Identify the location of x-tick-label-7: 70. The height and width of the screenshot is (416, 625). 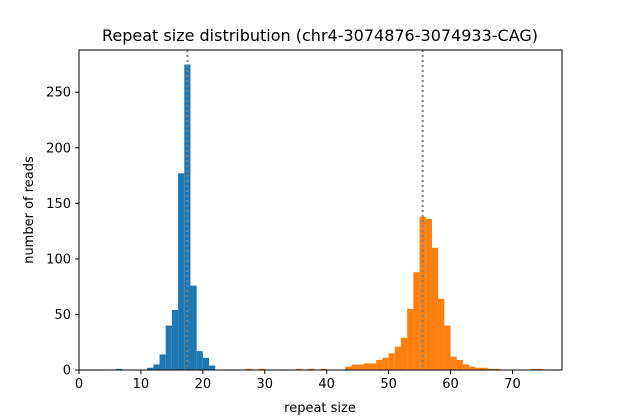
(512, 384).